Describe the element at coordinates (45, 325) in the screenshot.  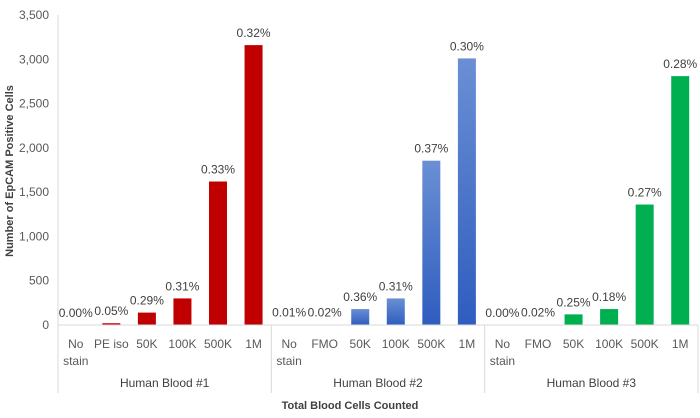
I see `y-tick-label: 0` at that location.